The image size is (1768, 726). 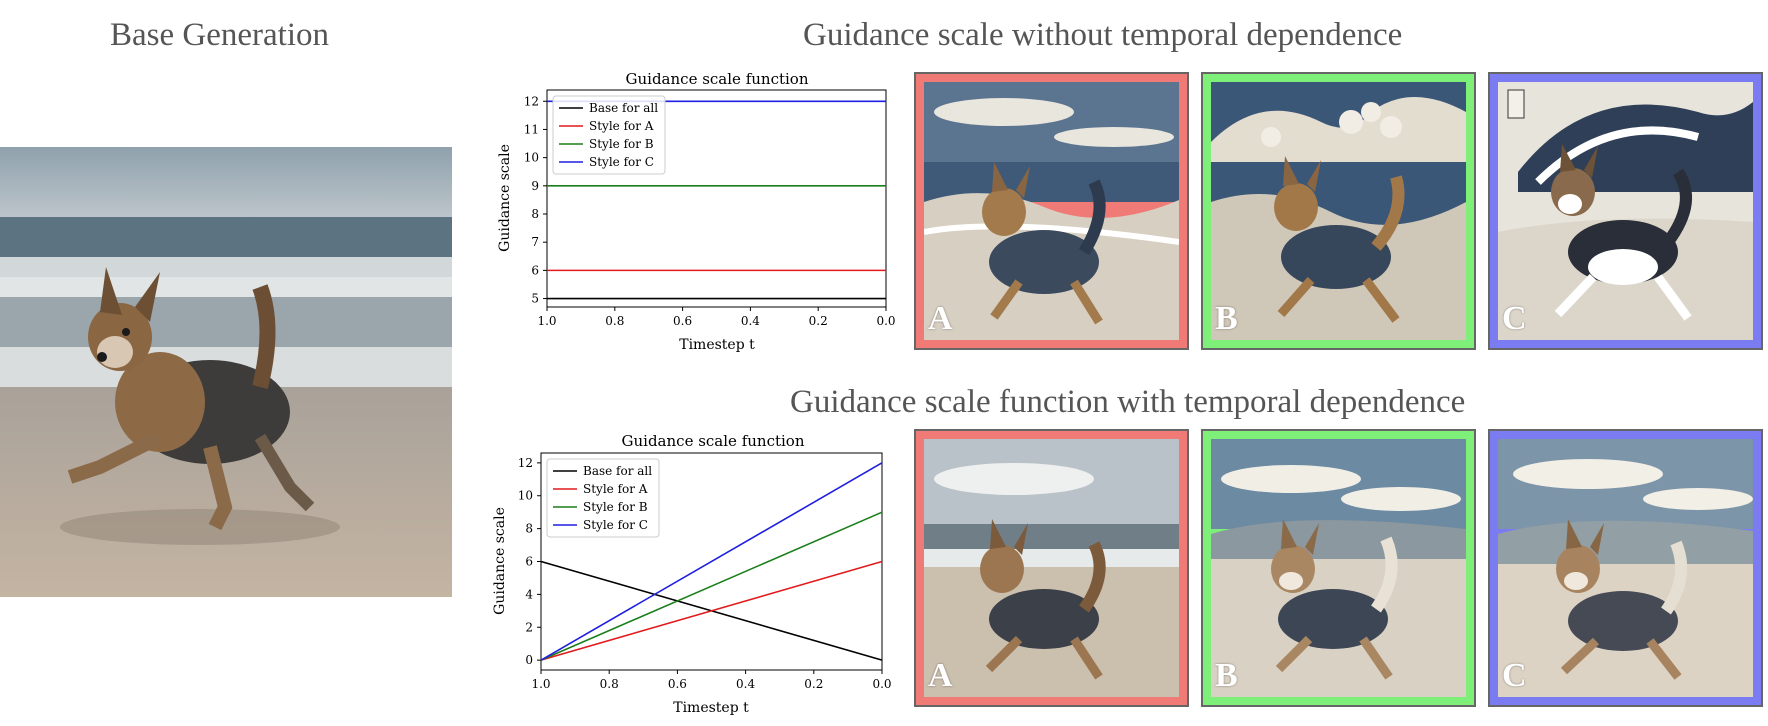 I want to click on y-tick-label: 9, so click(x=535, y=186).